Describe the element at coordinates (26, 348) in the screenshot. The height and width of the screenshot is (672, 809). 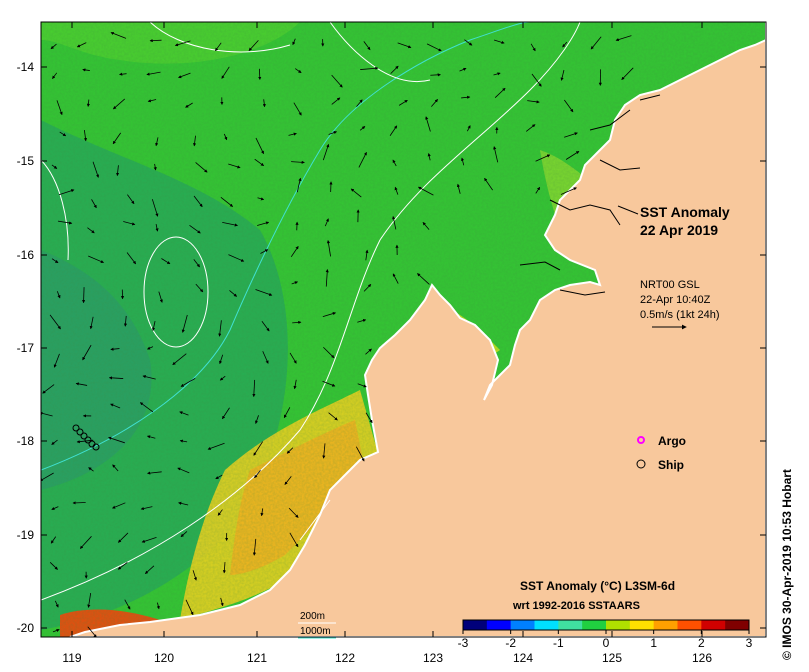
I see `y-tick-label: -17` at that location.